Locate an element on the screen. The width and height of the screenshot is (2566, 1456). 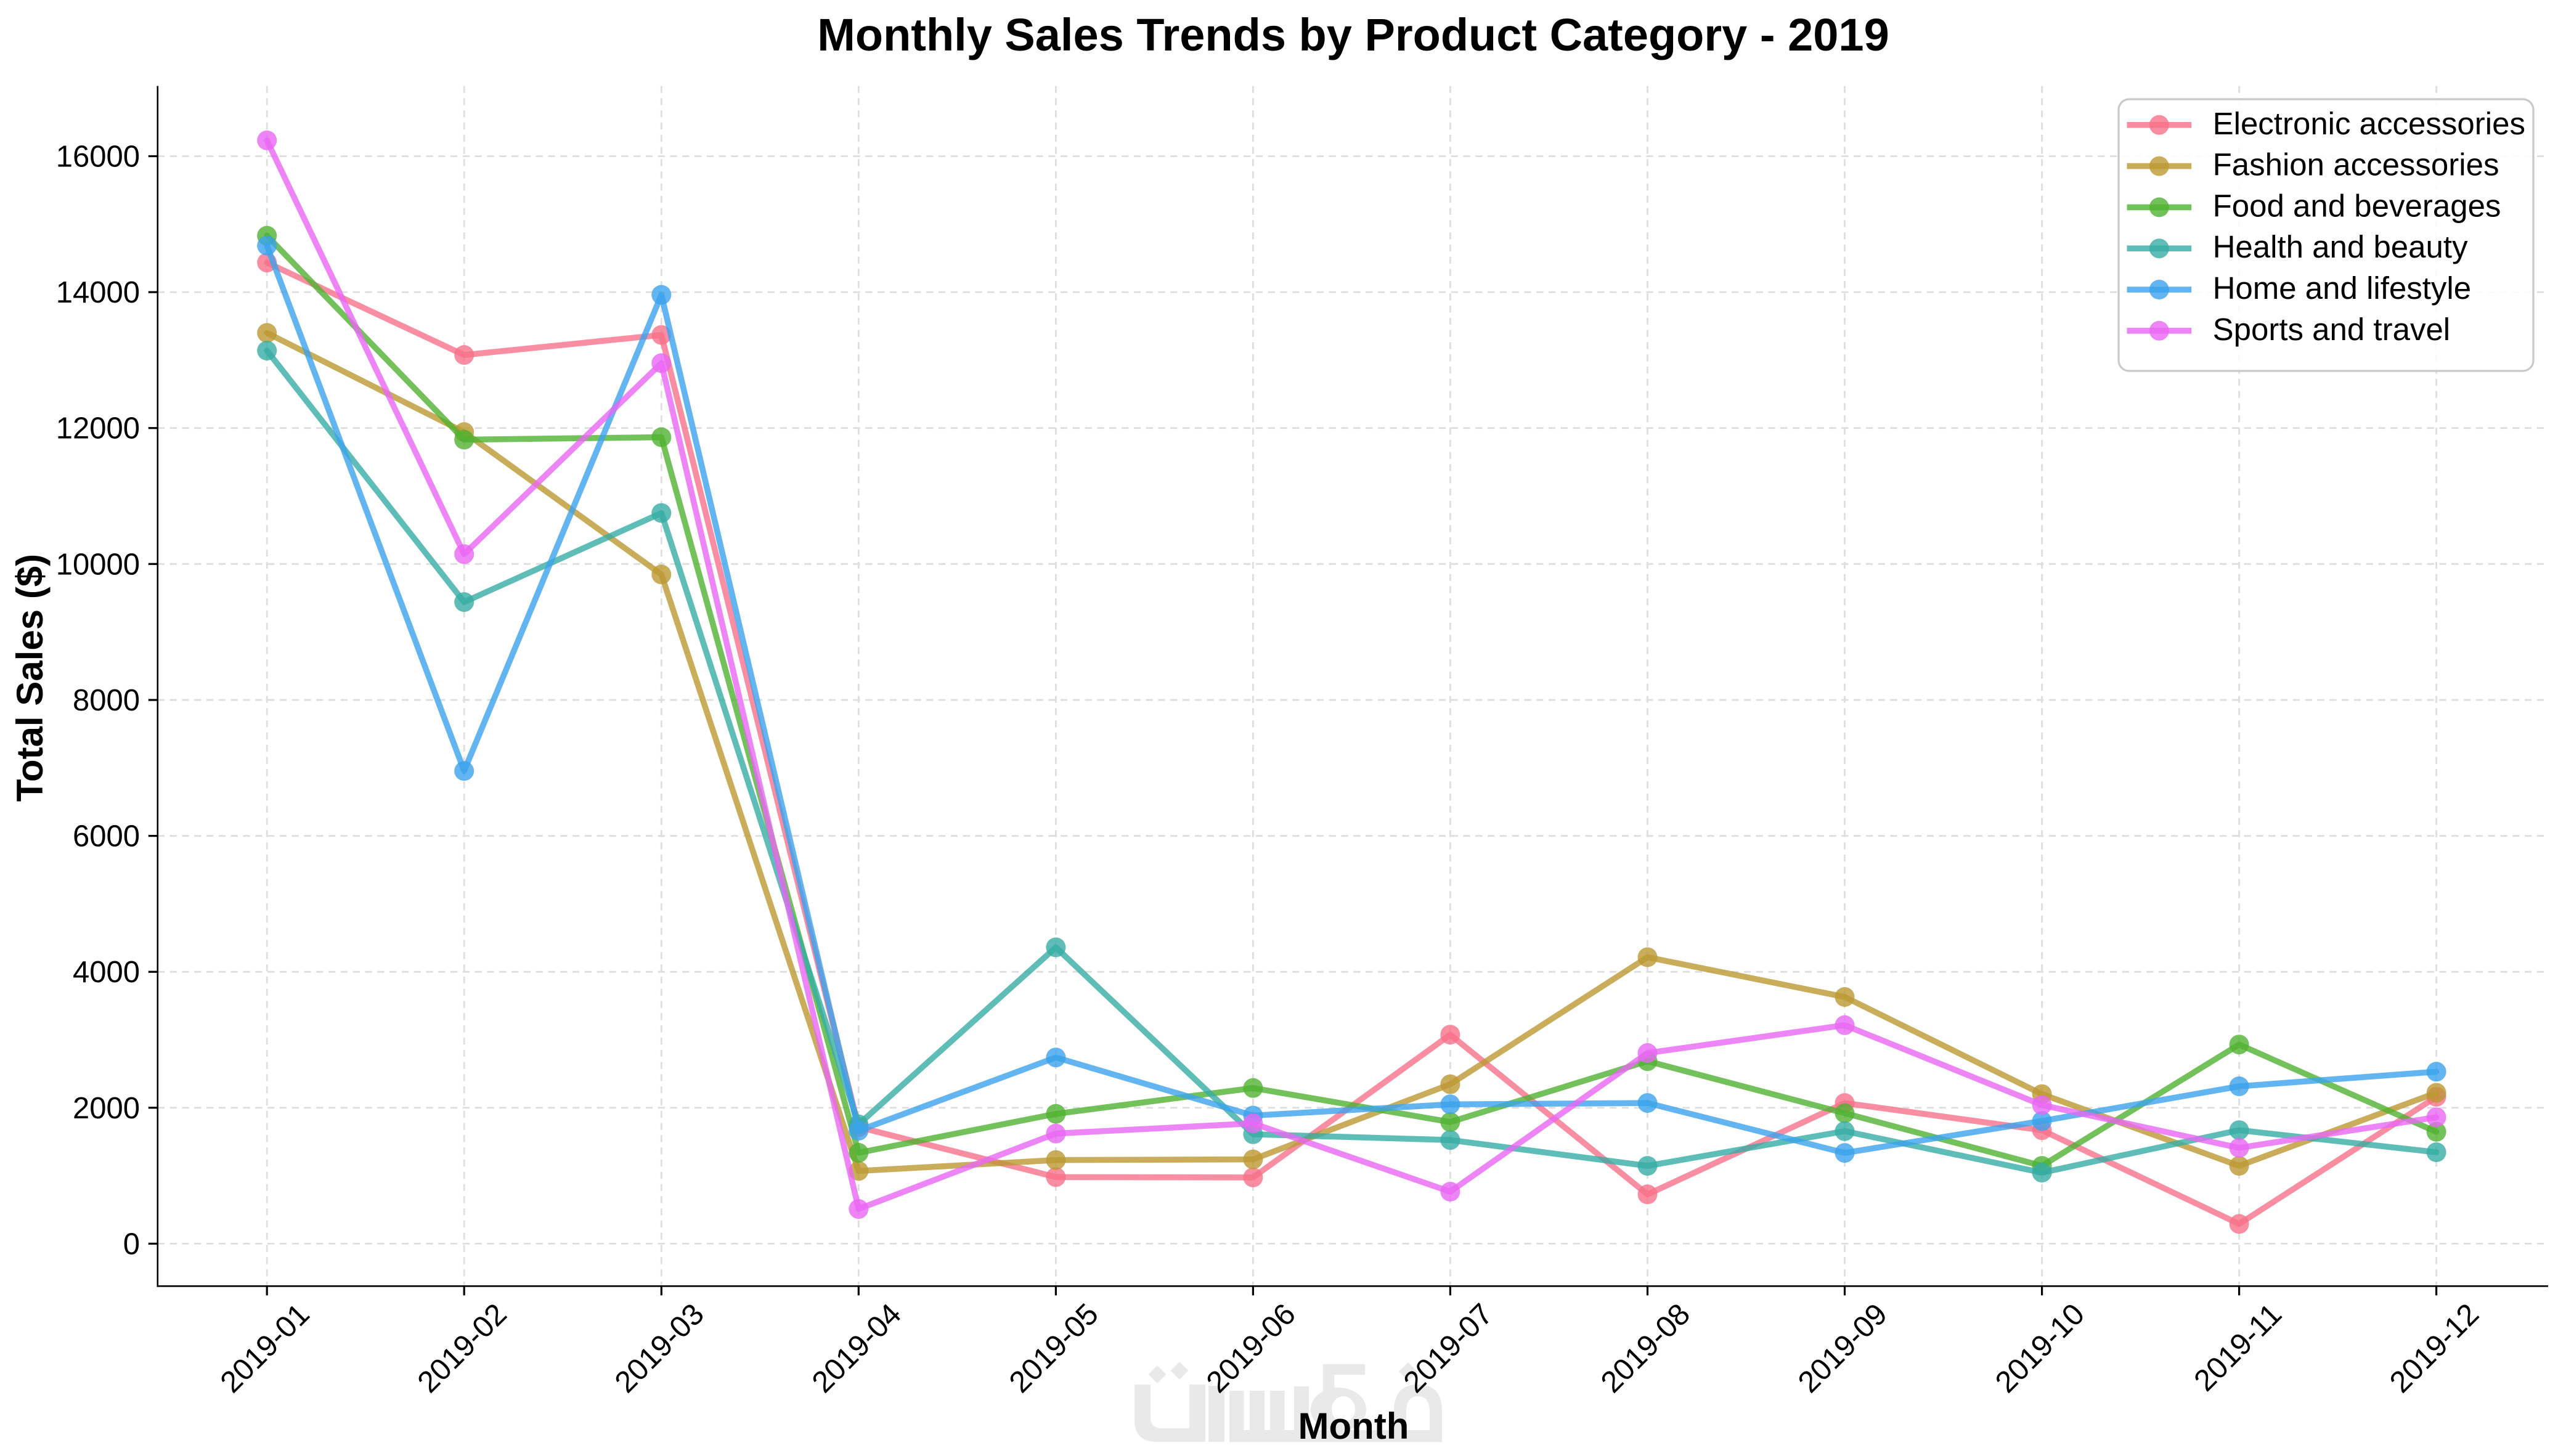
svg-text: 6000 is located at coordinates (106, 836).